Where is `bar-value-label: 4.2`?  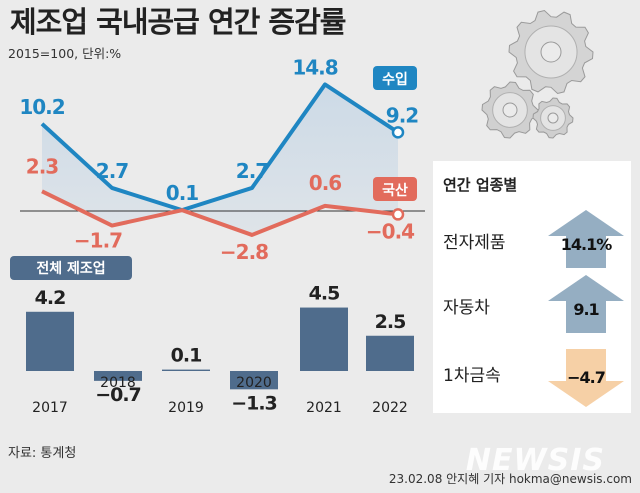
bar-value-label: 4.2 is located at coordinates (50, 298).